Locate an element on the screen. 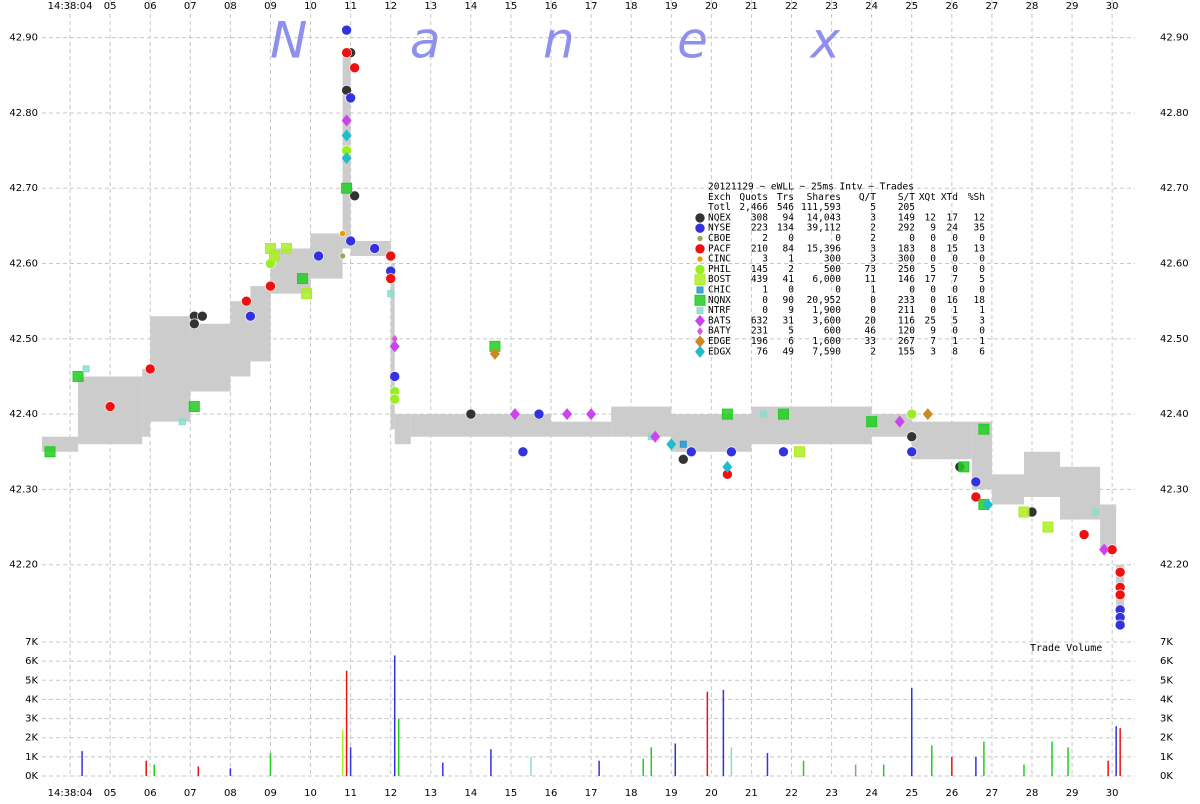  x-tick-label-top: 30 is located at coordinates (1112, 6).